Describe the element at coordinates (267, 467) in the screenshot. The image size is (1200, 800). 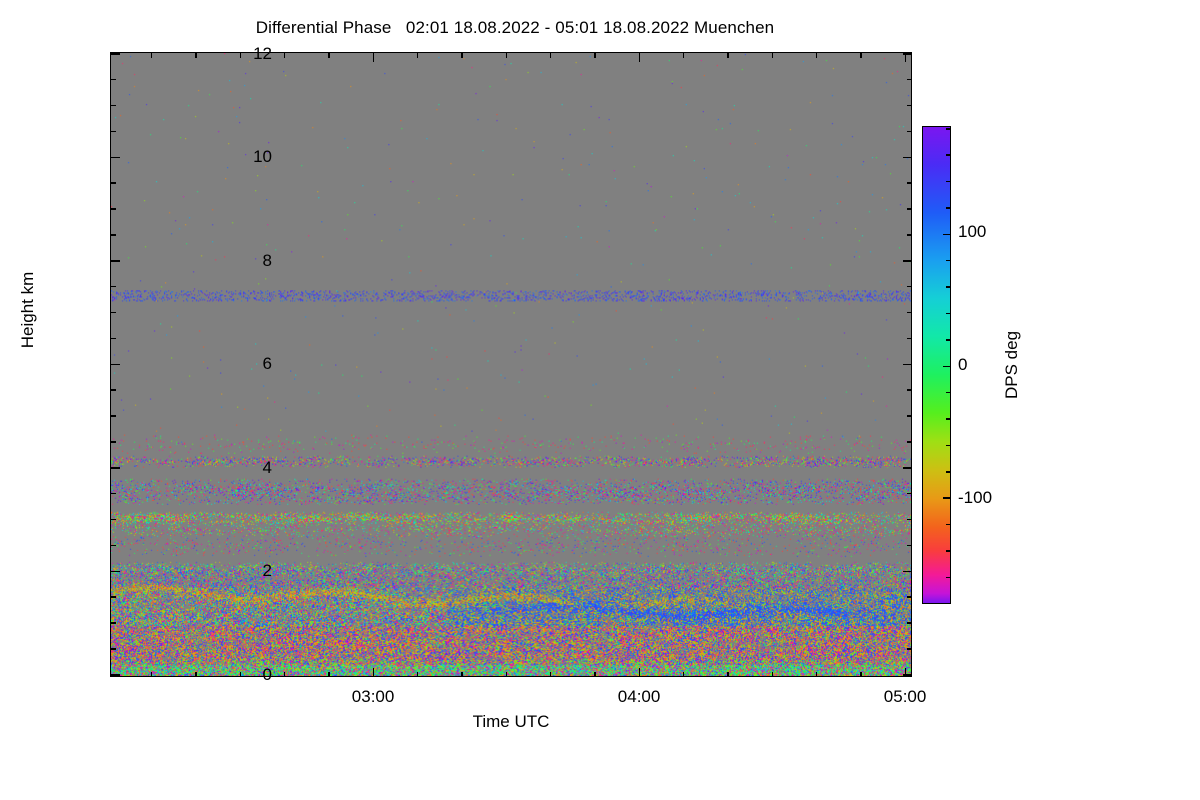
I see `y-tick-label: 4` at that location.